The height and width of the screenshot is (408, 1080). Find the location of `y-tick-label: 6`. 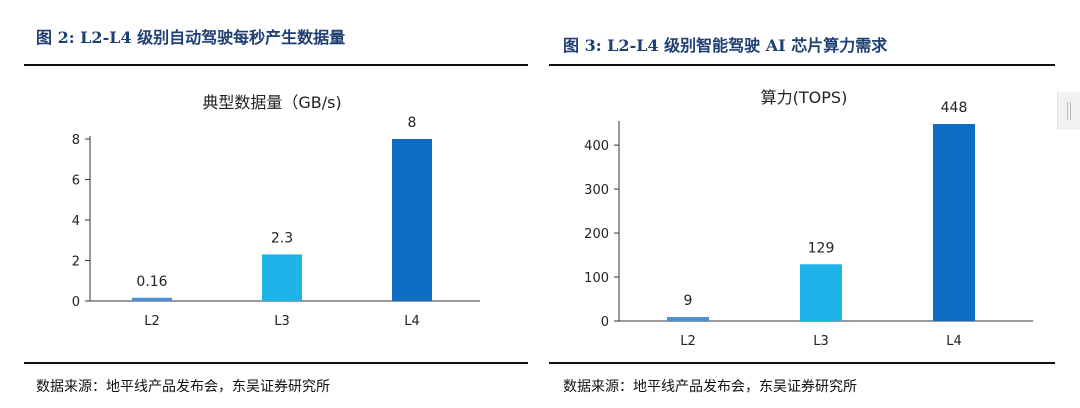

y-tick-label: 6 is located at coordinates (76, 181).